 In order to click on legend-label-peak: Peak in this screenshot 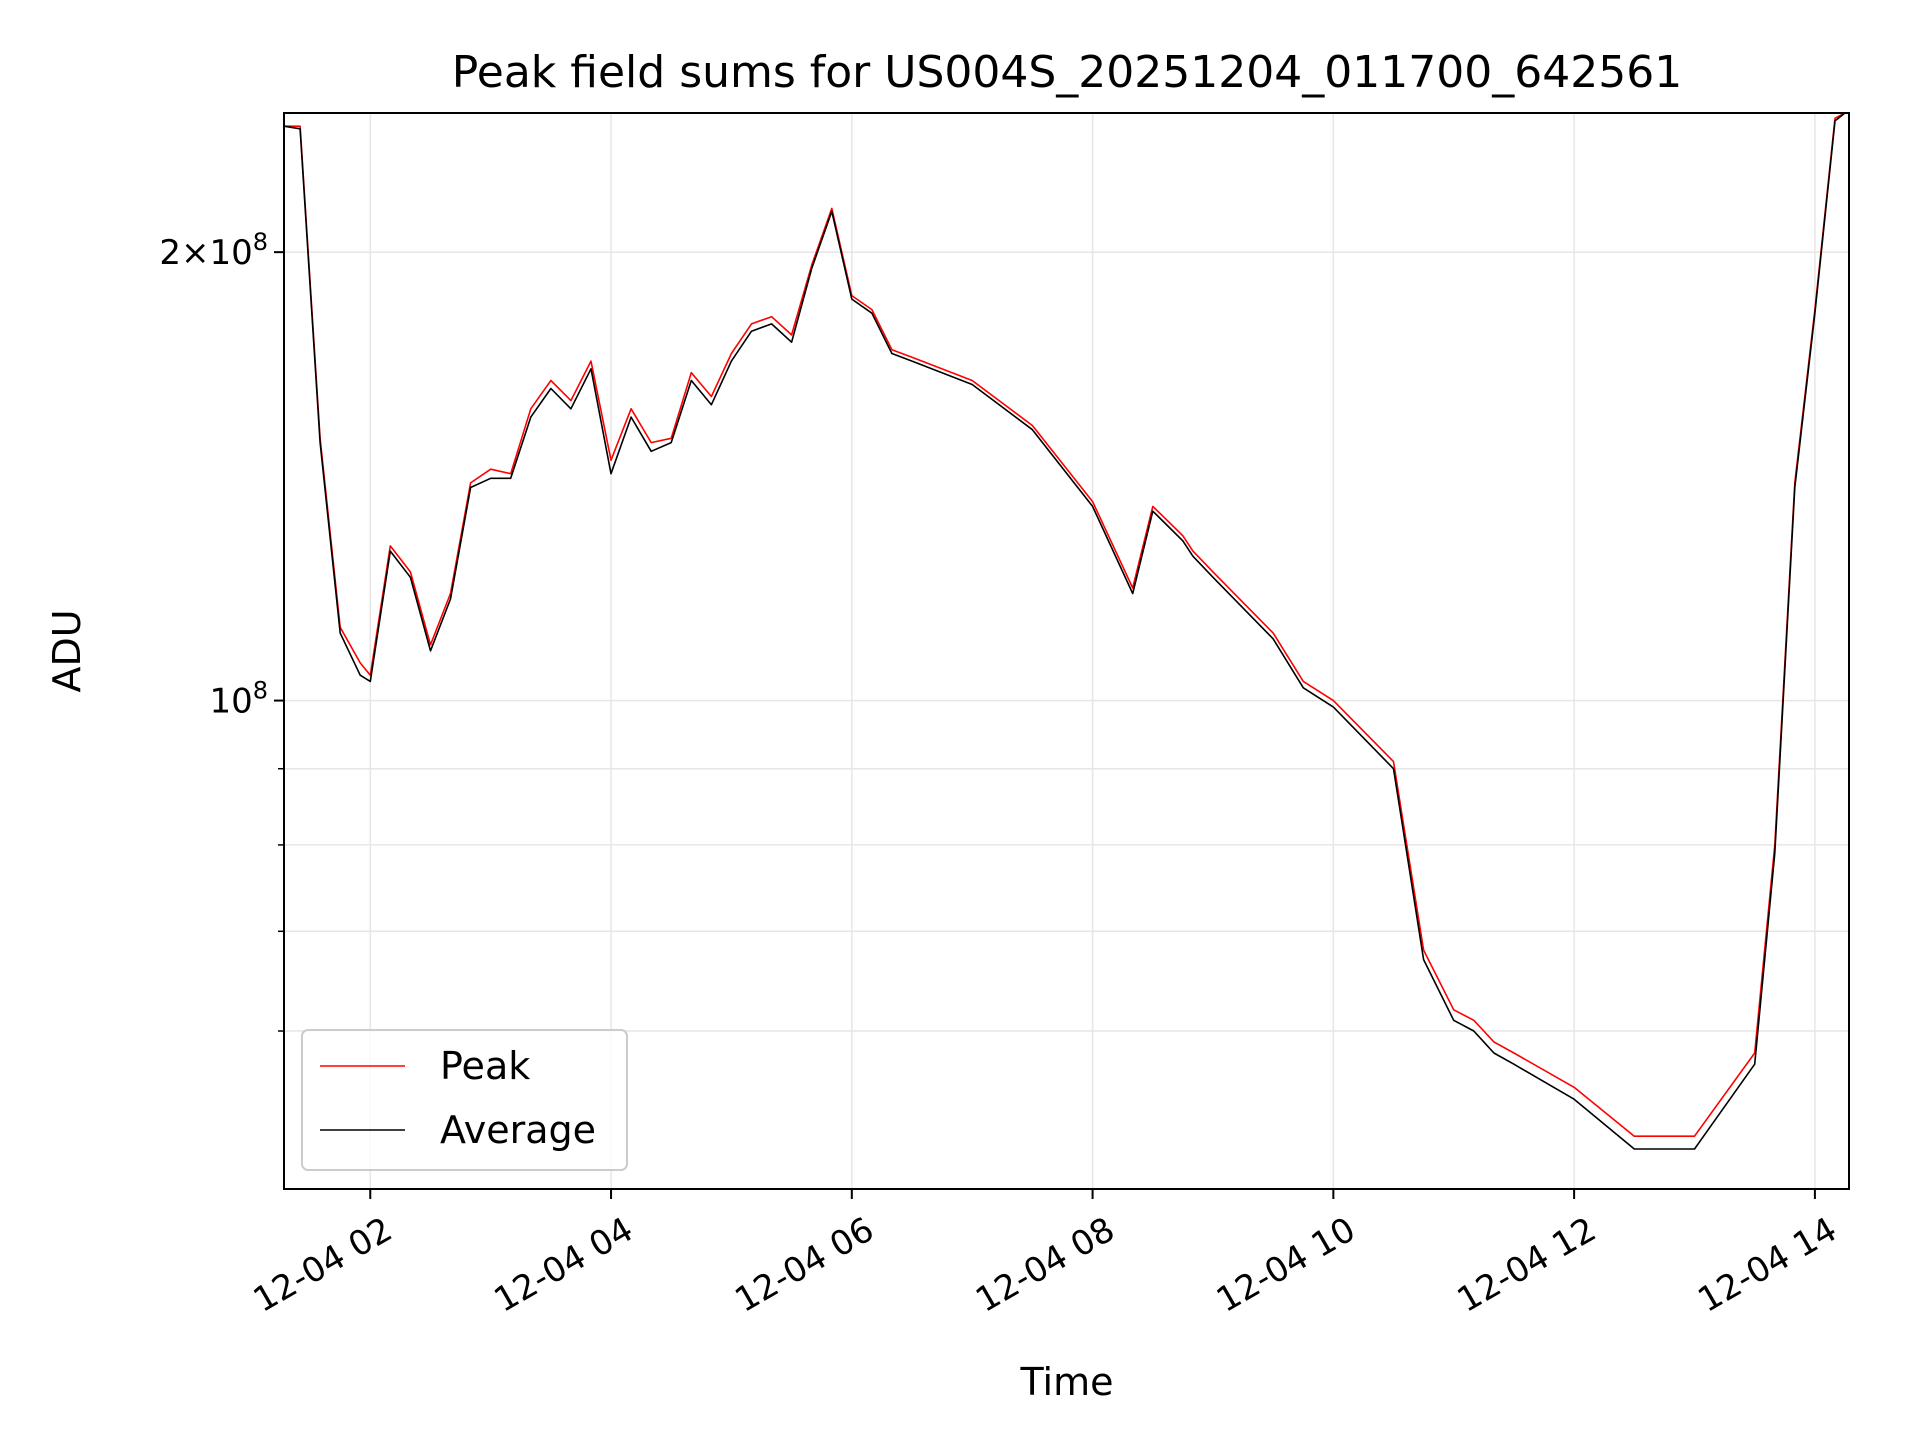, I will do `click(485, 1066)`.